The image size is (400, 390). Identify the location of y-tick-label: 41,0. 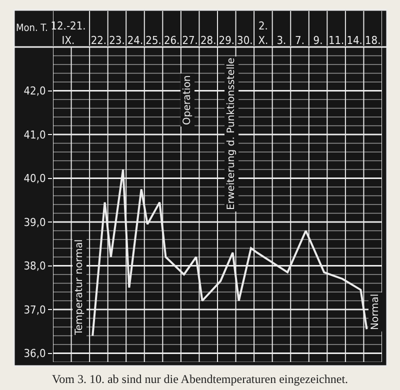
(35, 135).